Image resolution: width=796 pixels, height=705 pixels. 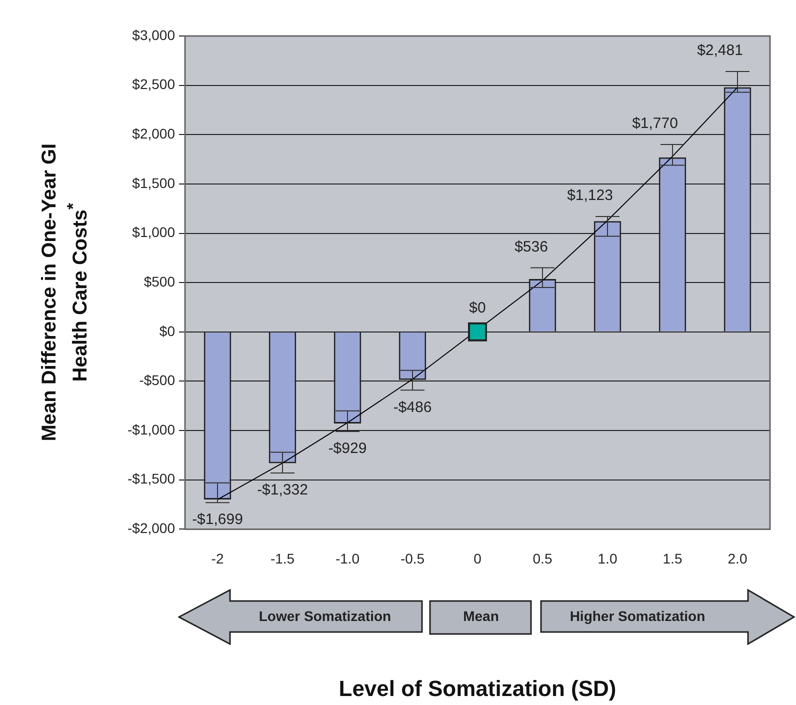 I want to click on x-tick-label: 0, so click(x=478, y=558).